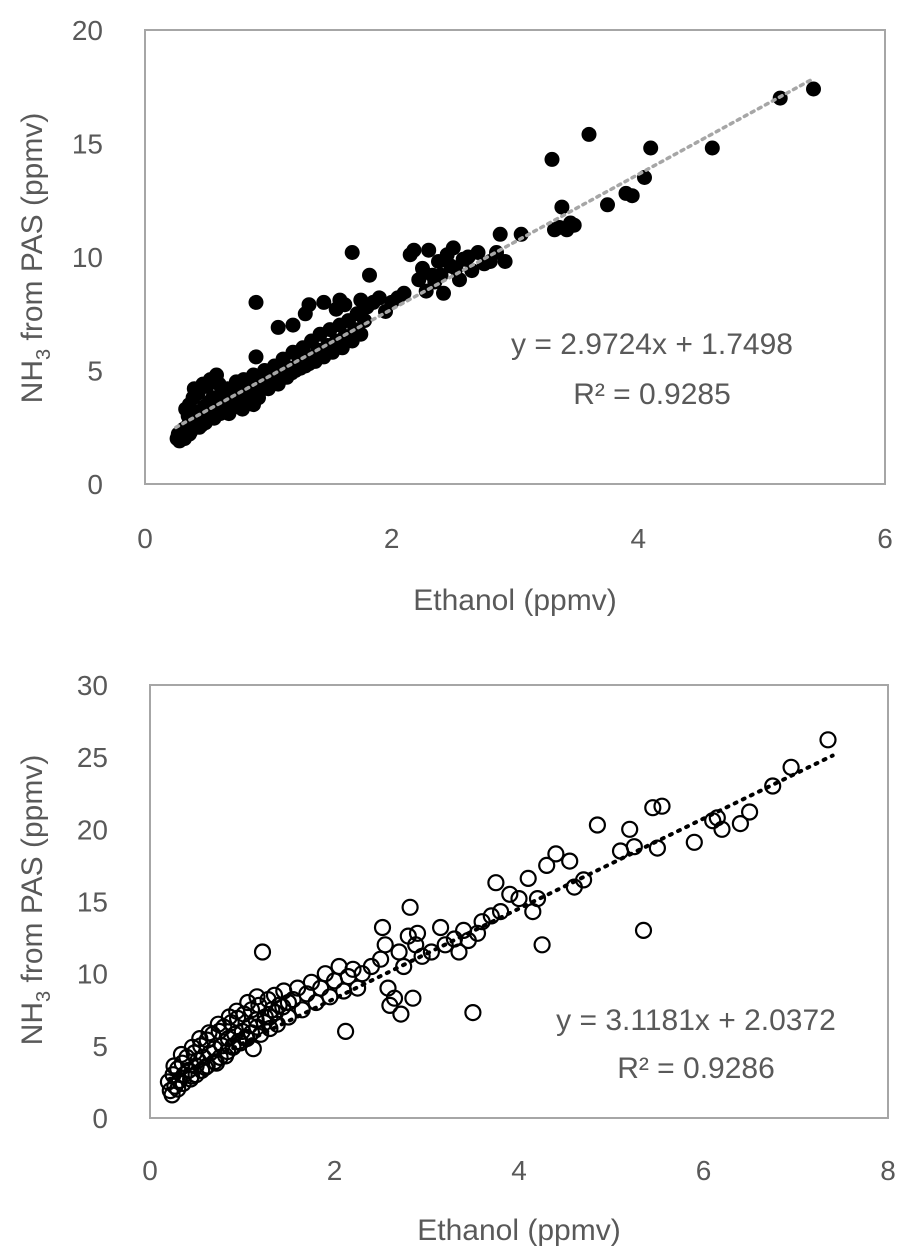 The height and width of the screenshot is (1254, 901). What do you see at coordinates (92, 757) in the screenshot?
I see `y-tick-label: 25` at bounding box center [92, 757].